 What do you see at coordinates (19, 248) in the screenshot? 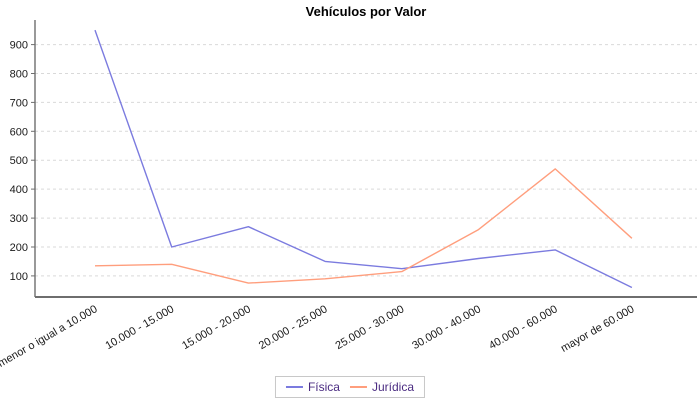
I see `y-tick-label: 200` at bounding box center [19, 248].